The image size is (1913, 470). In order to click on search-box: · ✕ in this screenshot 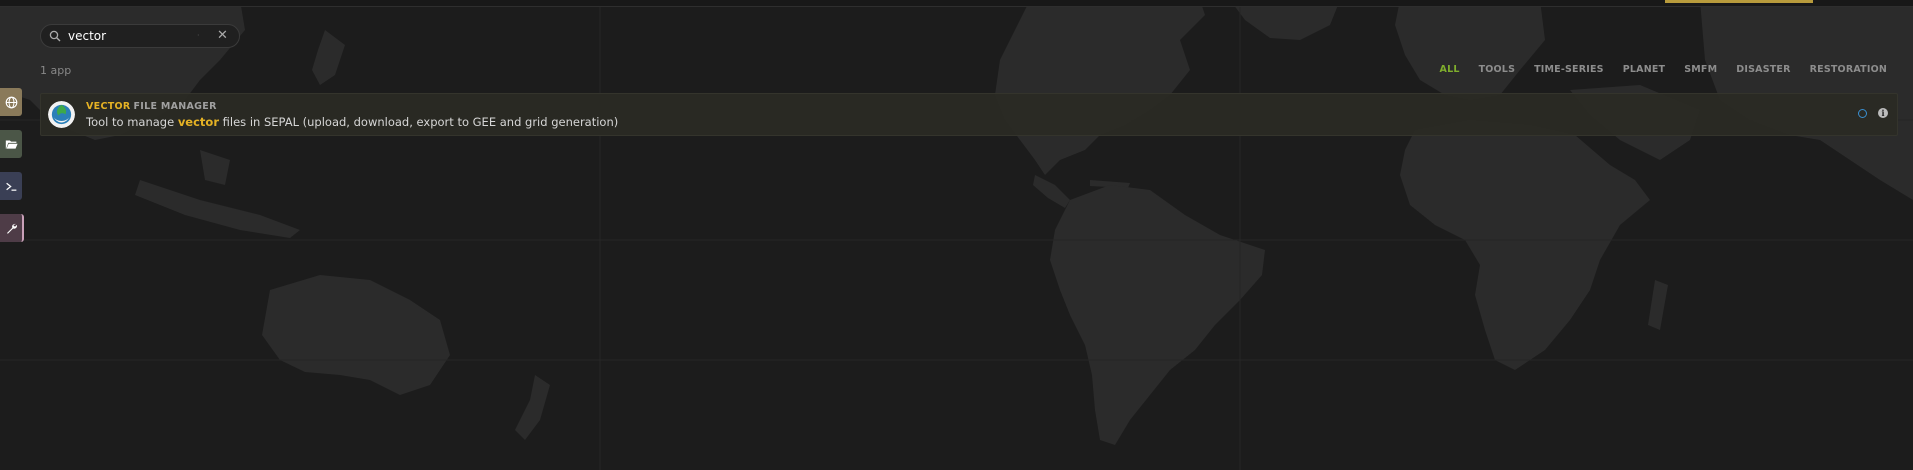, I will do `click(140, 36)`.